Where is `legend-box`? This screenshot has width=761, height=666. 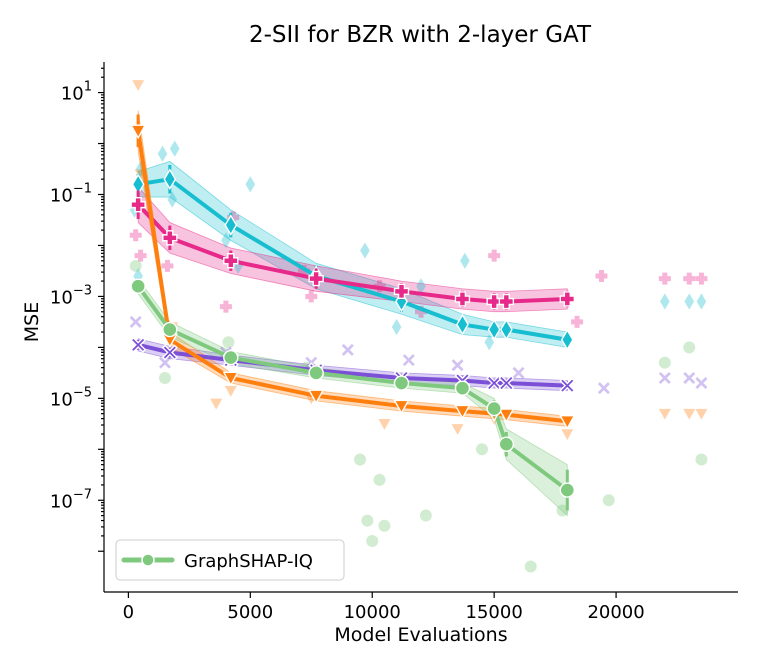
legend-box is located at coordinates (230, 560).